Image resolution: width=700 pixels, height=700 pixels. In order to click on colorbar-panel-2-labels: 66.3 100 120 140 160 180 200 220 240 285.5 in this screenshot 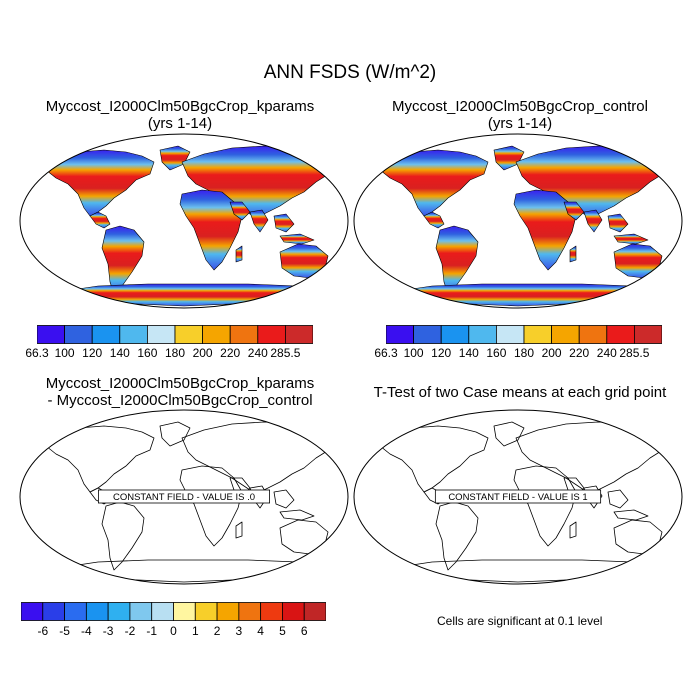, I will do `click(518, 354)`.